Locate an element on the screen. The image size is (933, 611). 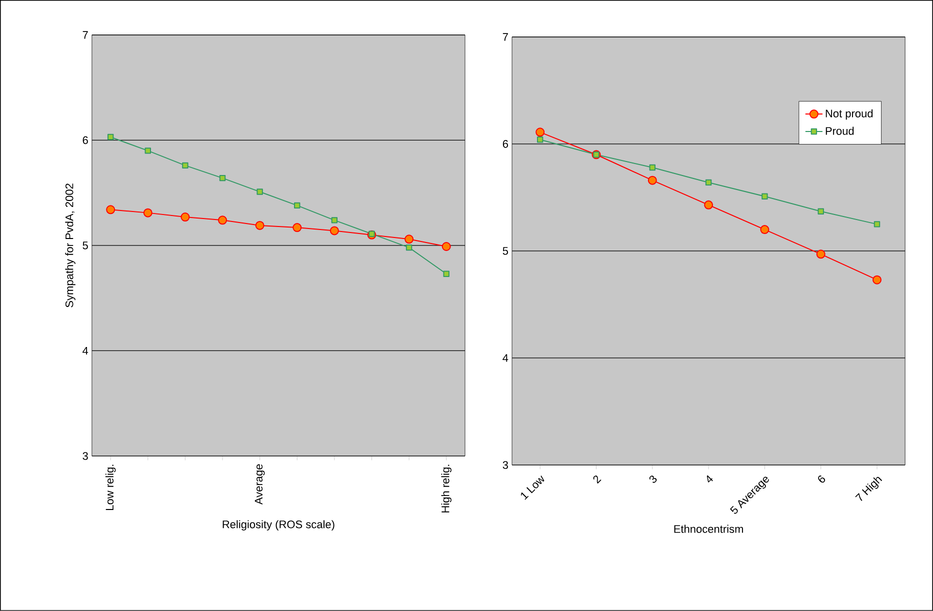
x-tick-label: 2 is located at coordinates (597, 480).